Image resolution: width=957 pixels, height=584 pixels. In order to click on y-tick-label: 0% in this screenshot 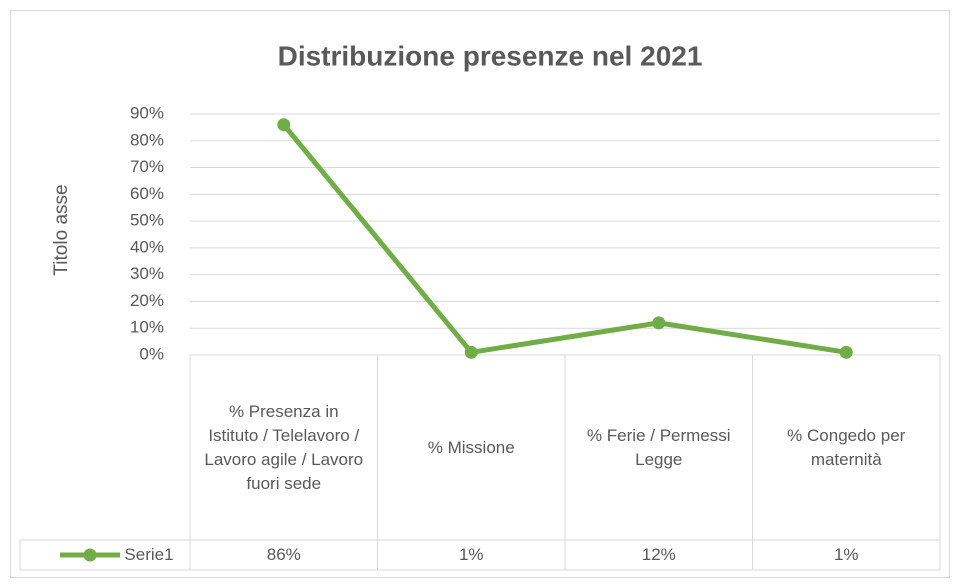, I will do `click(151, 353)`.